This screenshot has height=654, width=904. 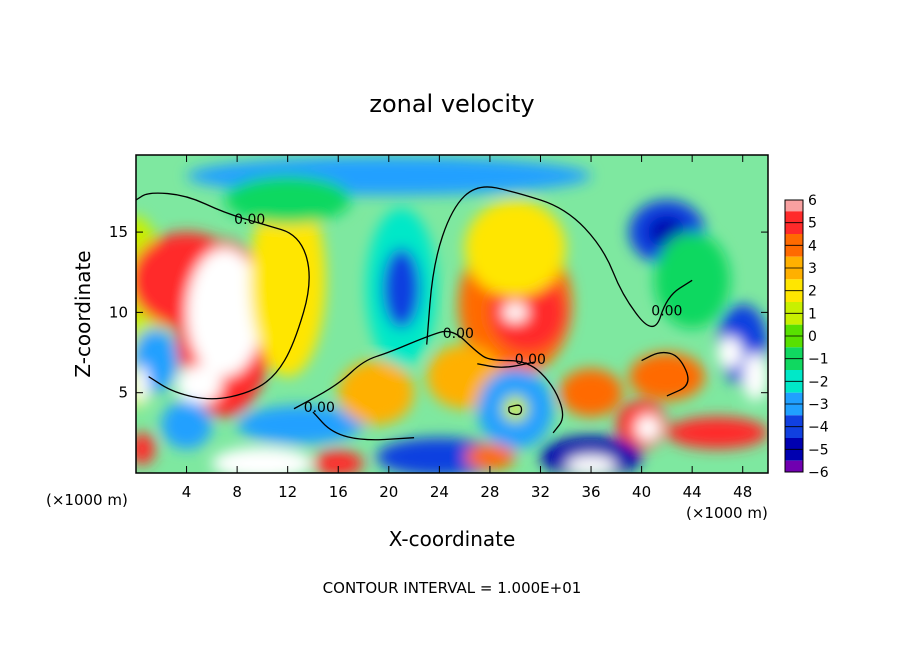 I want to click on colorbar-label: −6, so click(x=818, y=473).